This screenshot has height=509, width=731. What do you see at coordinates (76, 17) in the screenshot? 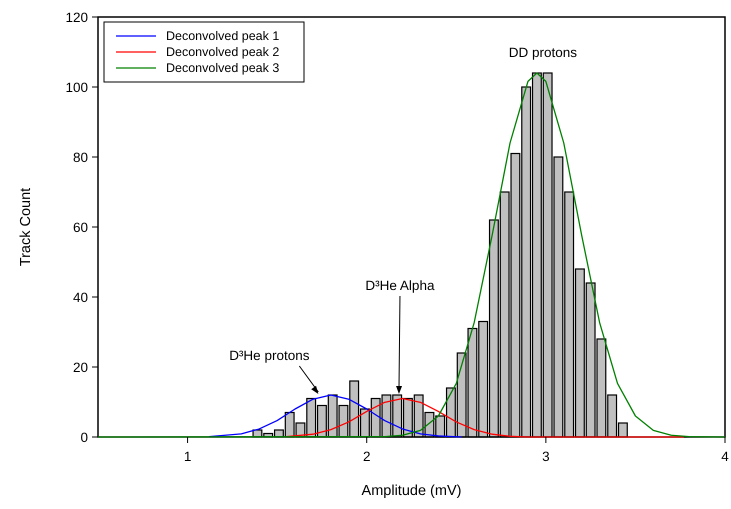
I see `y-tick-label: 120` at bounding box center [76, 17].